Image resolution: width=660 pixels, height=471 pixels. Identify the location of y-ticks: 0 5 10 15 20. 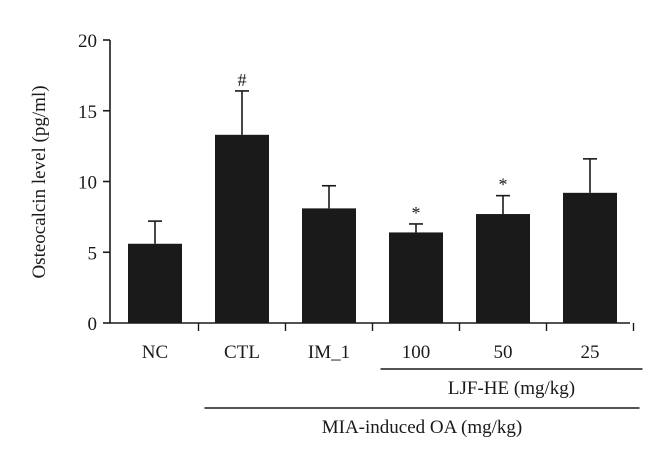
(94, 183).